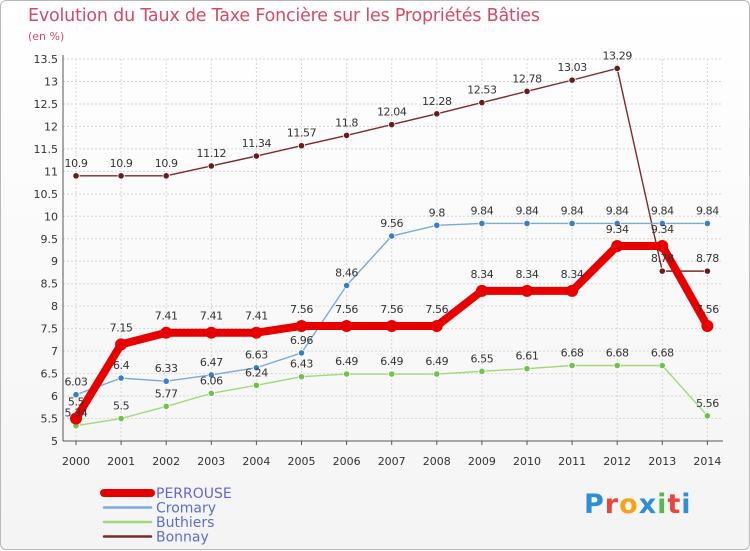 This screenshot has height=551, width=750. I want to click on data-label: 13.29, so click(617, 55).